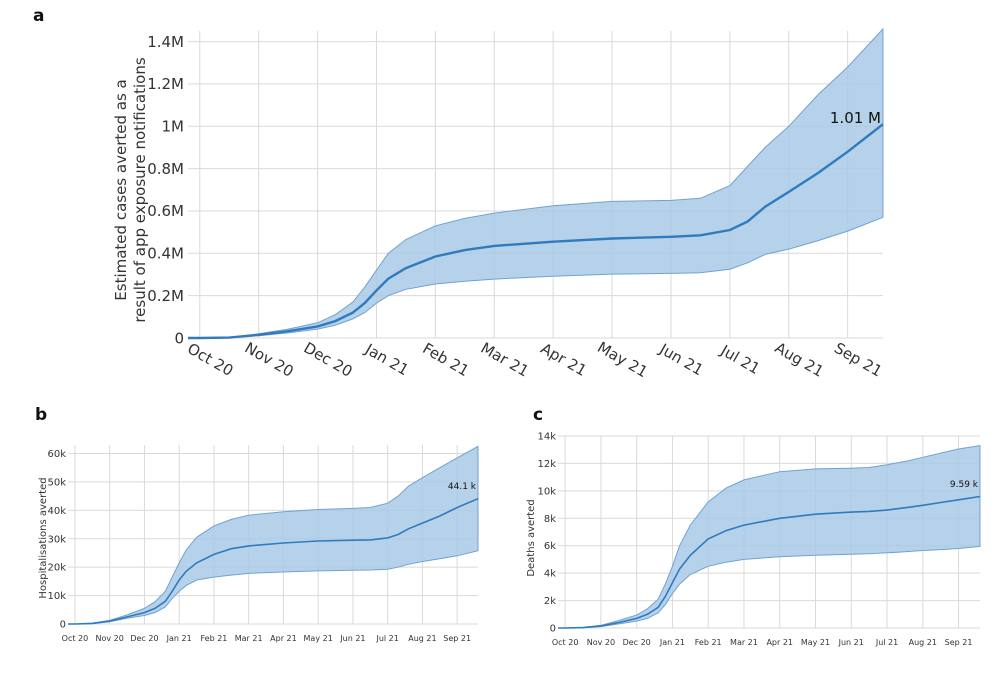 The image size is (1000, 674). What do you see at coordinates (855, 118) in the screenshot?
I see `panel-a-end-value-annotation: 1.01 M` at bounding box center [855, 118].